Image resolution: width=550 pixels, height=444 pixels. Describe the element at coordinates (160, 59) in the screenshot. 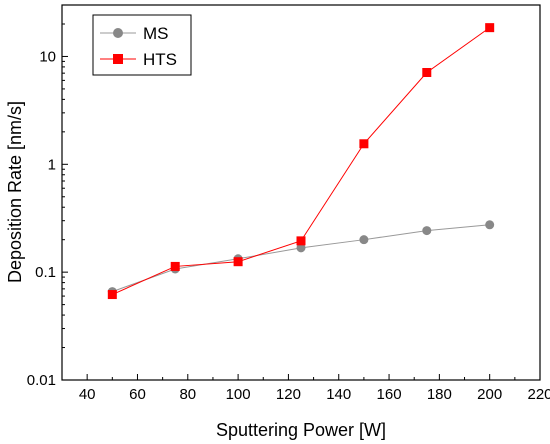

I see `legend-hts-label: HTS` at that location.